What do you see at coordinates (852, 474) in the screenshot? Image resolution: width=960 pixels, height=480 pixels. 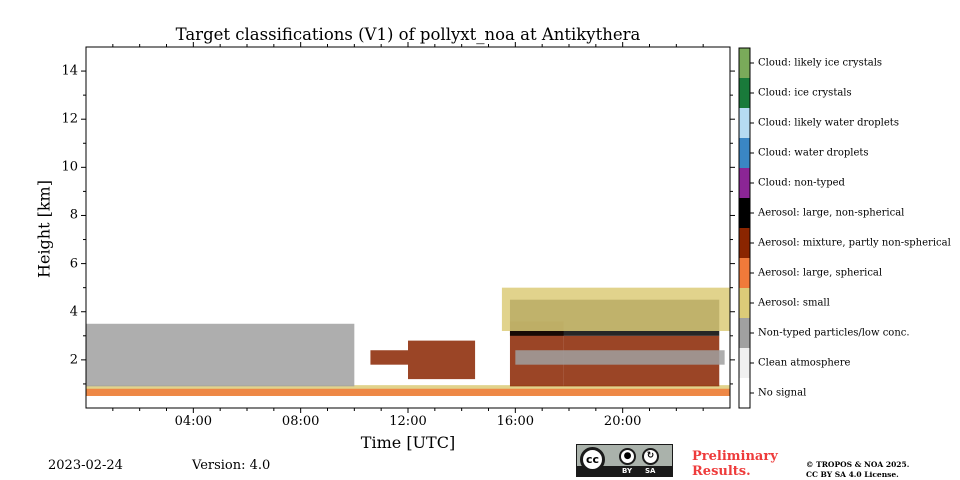 I see `copyright-line-2: CC BY SA 4.0 License.` at bounding box center [852, 474].